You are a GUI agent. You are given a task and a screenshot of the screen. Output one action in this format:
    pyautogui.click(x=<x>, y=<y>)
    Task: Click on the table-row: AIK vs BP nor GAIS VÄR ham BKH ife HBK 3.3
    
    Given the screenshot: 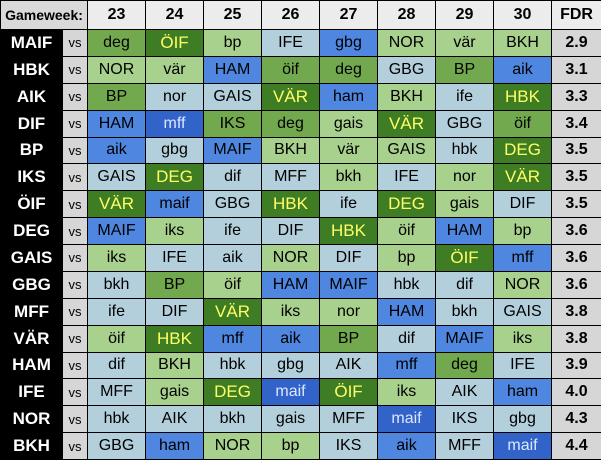 What is the action you would take?
    pyautogui.click(x=300, y=96)
    